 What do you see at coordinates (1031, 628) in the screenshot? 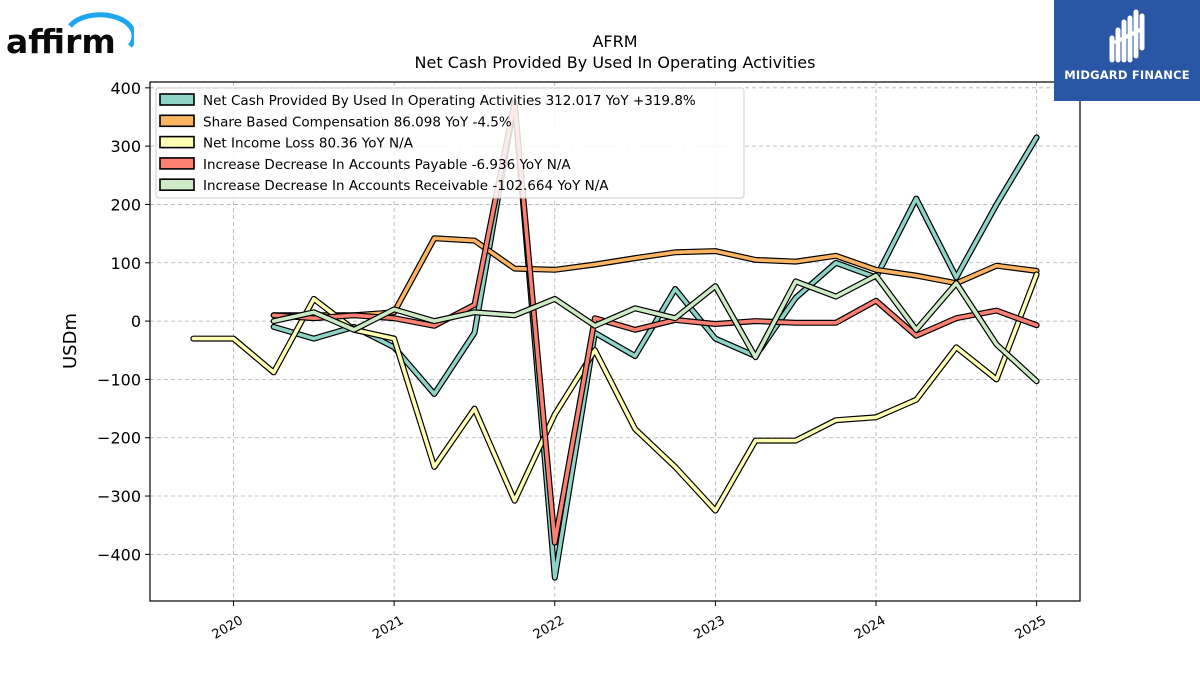
I see `x-tick-label: 2025` at bounding box center [1031, 628].